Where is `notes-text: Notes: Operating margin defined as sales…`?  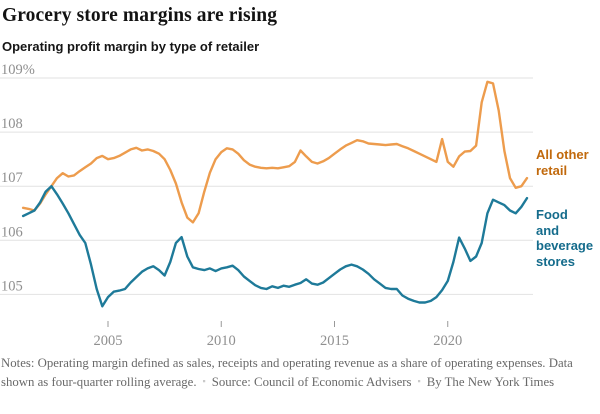 notes-text: Notes: Operating margin defined as sales… is located at coordinates (287, 372).